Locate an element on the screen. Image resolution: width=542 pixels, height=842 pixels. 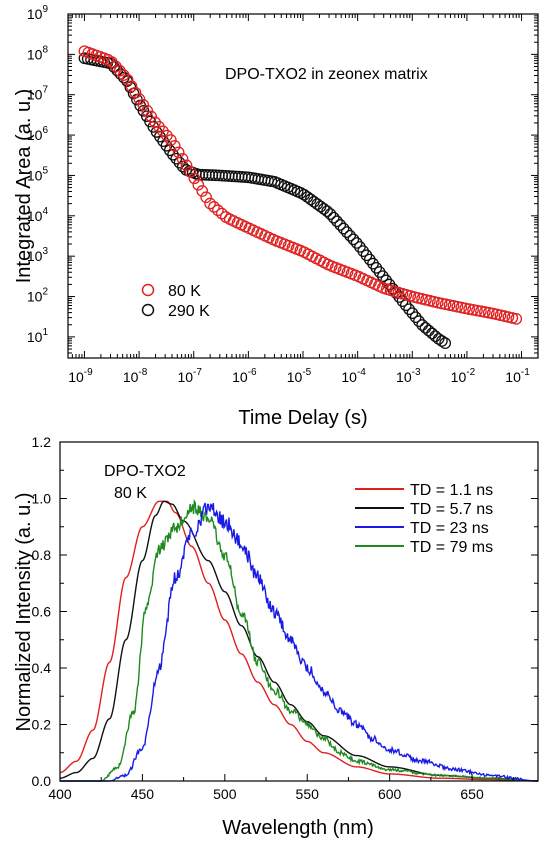
decay-x-tick-label: 10⁻⁴ is located at coordinates (353, 376).